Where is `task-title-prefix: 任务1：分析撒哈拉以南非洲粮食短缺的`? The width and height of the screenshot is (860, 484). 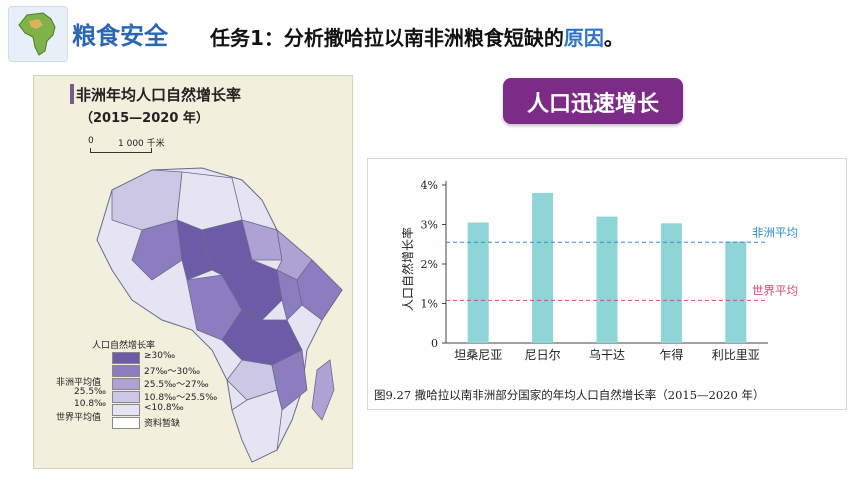 task-title-prefix: 任务1：分析撒哈拉以南非洲粮食短缺的 is located at coordinates (387, 38).